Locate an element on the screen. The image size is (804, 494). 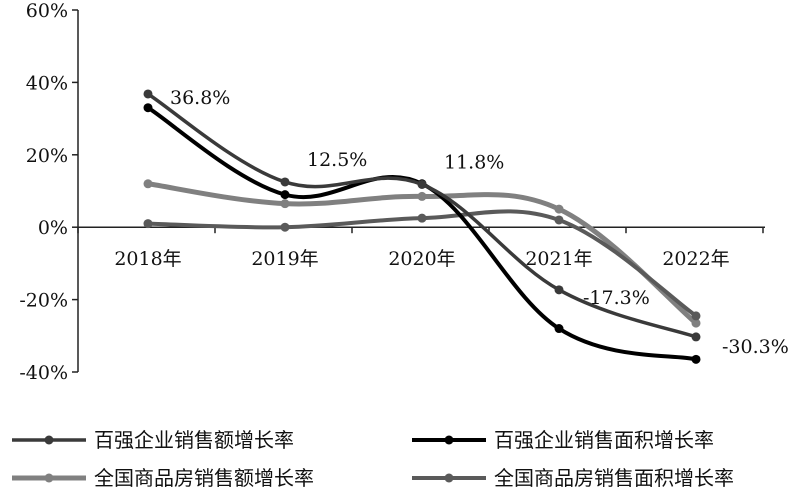
x-tick-label: 2020年 is located at coordinates (421, 259).